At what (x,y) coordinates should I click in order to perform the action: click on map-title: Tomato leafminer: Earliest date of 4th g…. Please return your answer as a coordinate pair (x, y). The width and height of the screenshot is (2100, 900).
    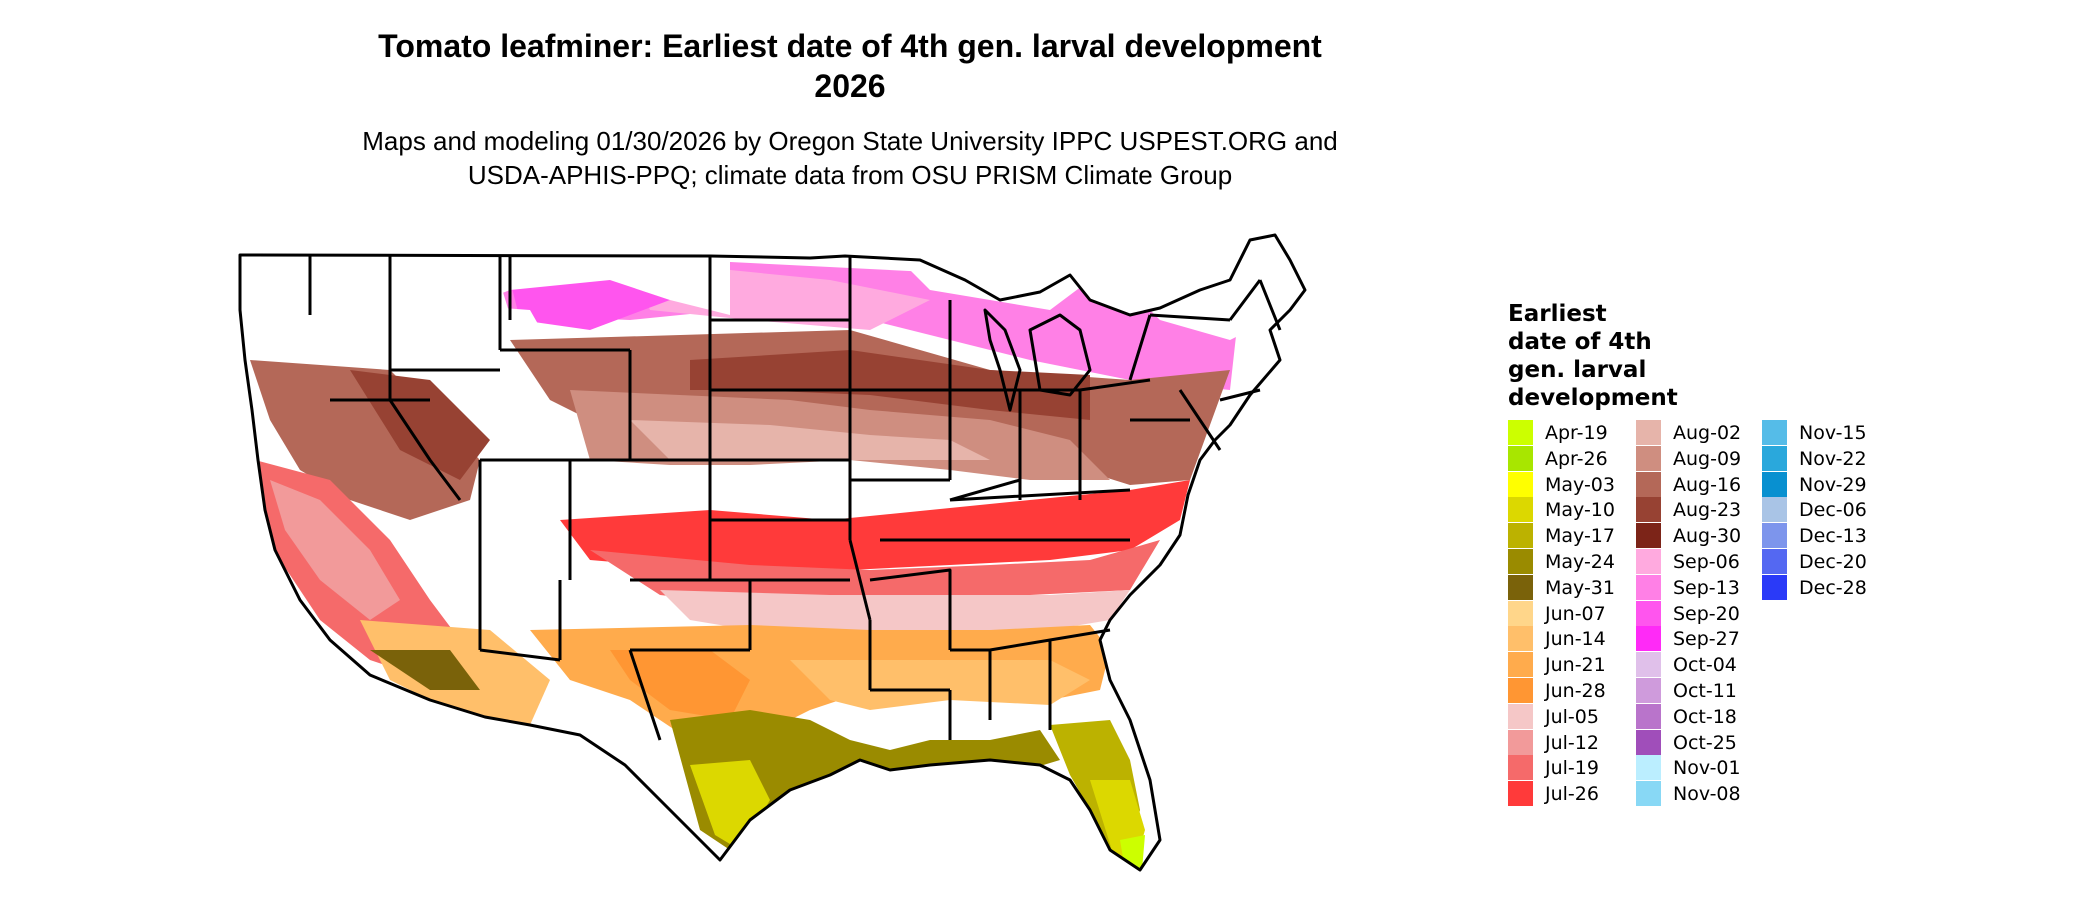
    Looking at the image, I should click on (850, 66).